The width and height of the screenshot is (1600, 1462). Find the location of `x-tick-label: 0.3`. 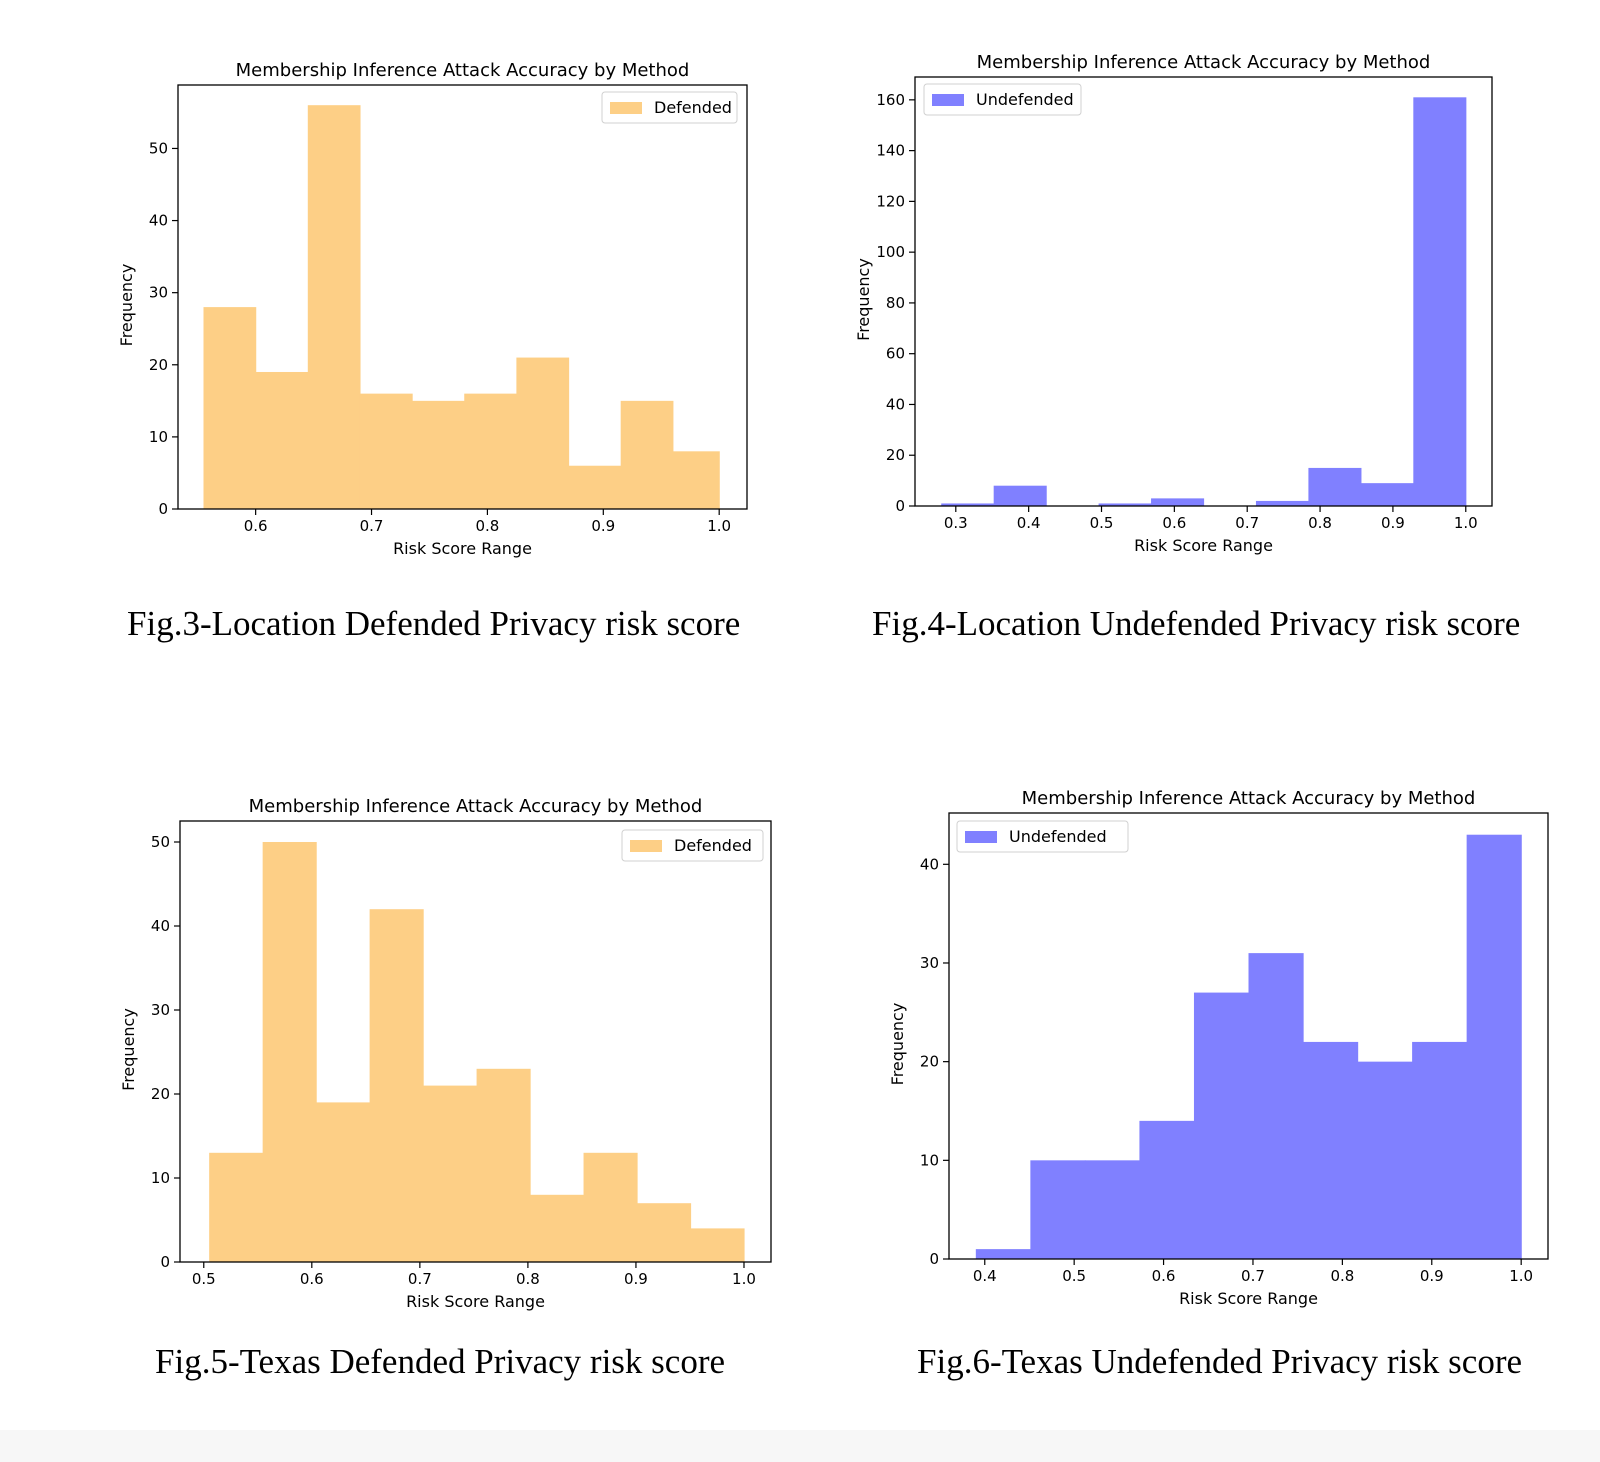

x-tick-label: 0.3 is located at coordinates (956, 523).